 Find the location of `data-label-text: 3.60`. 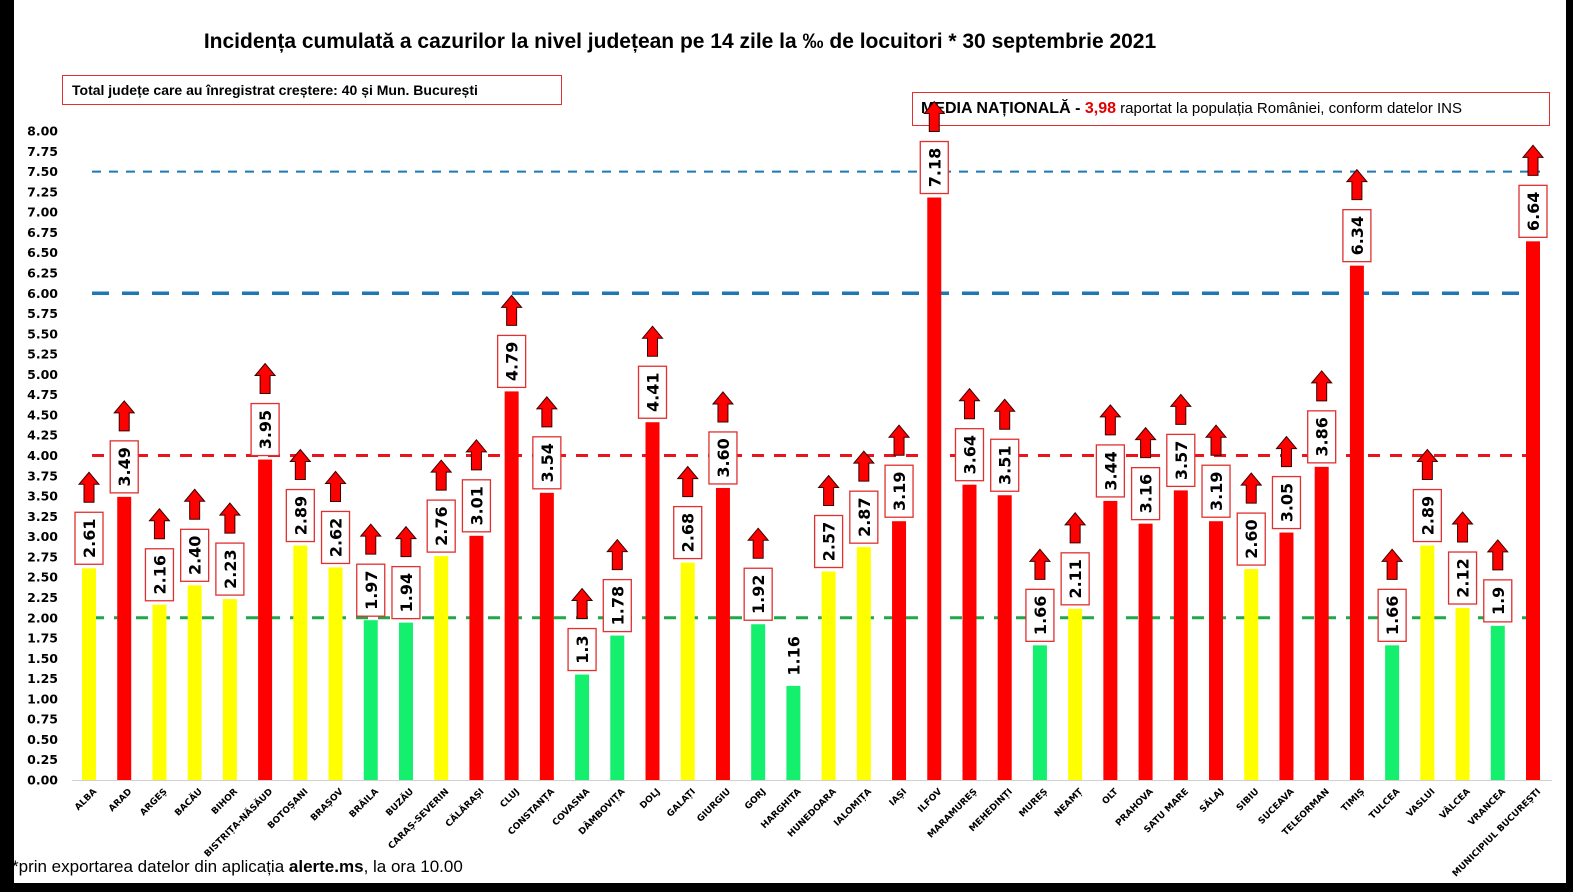

data-label-text: 3.60 is located at coordinates (723, 457).